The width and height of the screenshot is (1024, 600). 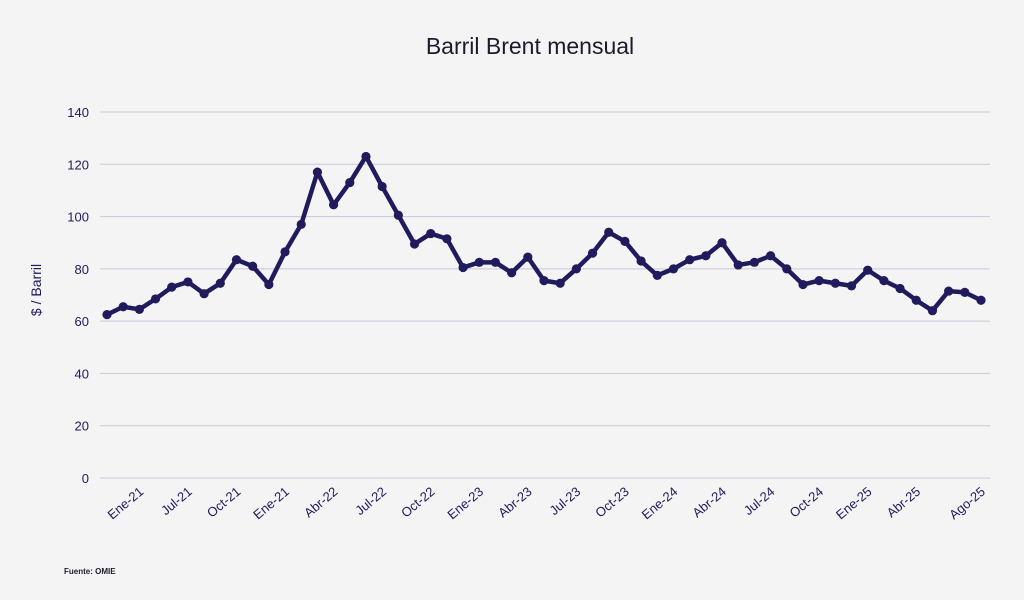 I want to click on y-tick-label: 20, so click(x=82, y=426).